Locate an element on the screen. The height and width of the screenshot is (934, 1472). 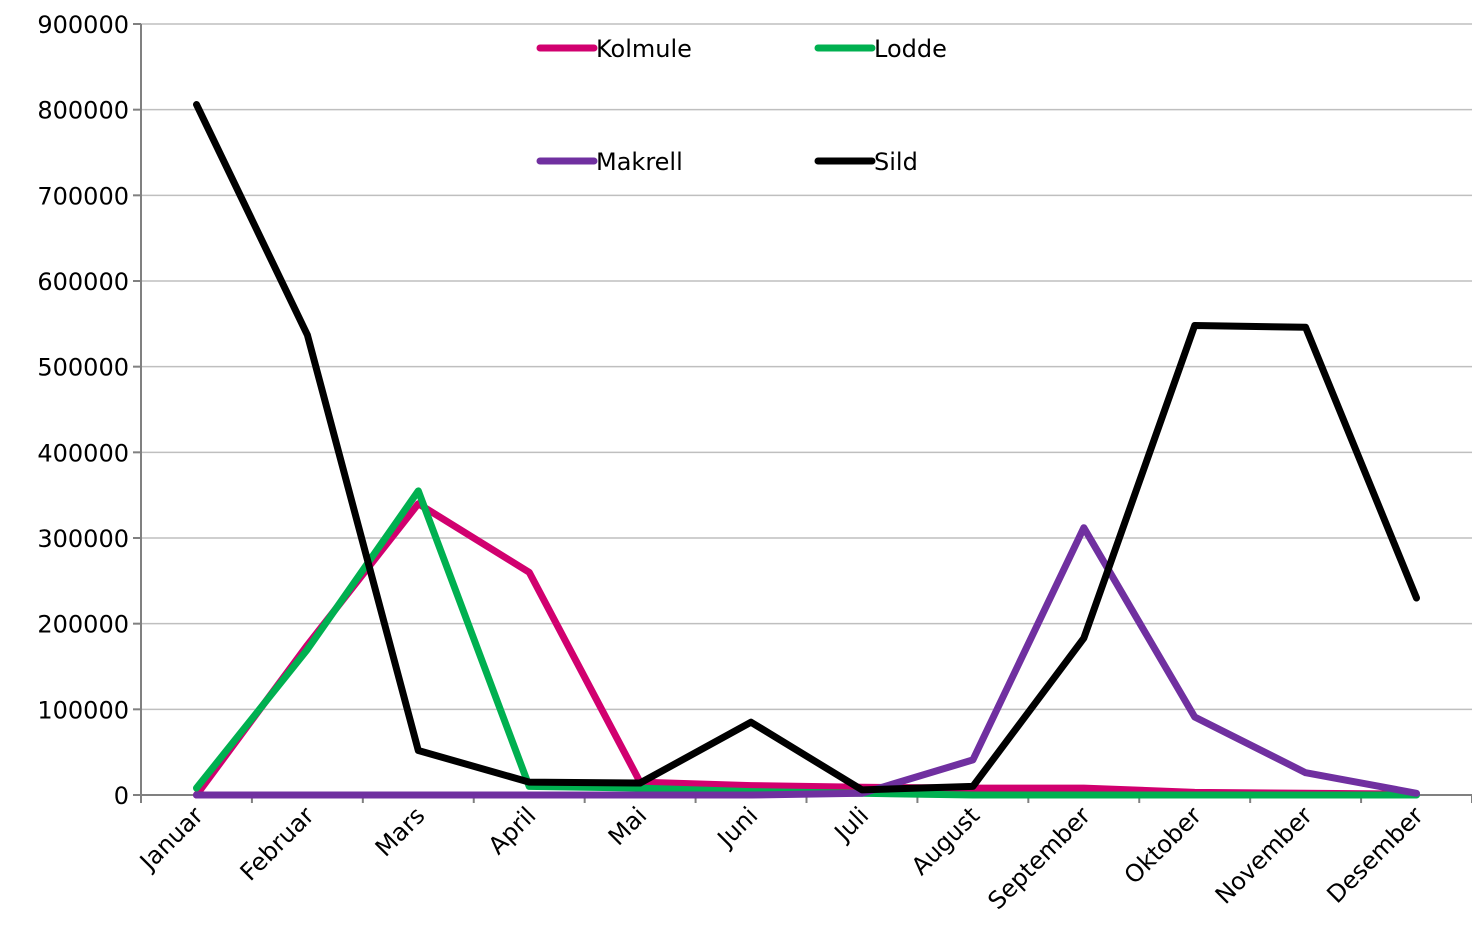
y-tick-label: 300000 is located at coordinates (83, 539).